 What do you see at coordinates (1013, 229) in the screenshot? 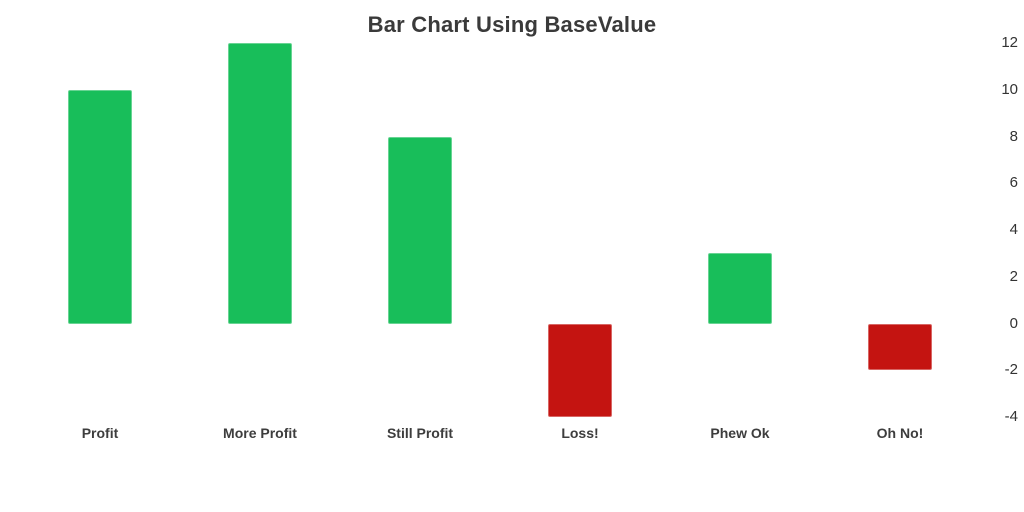
I see `y-axis-tick-label: 4` at bounding box center [1013, 229].